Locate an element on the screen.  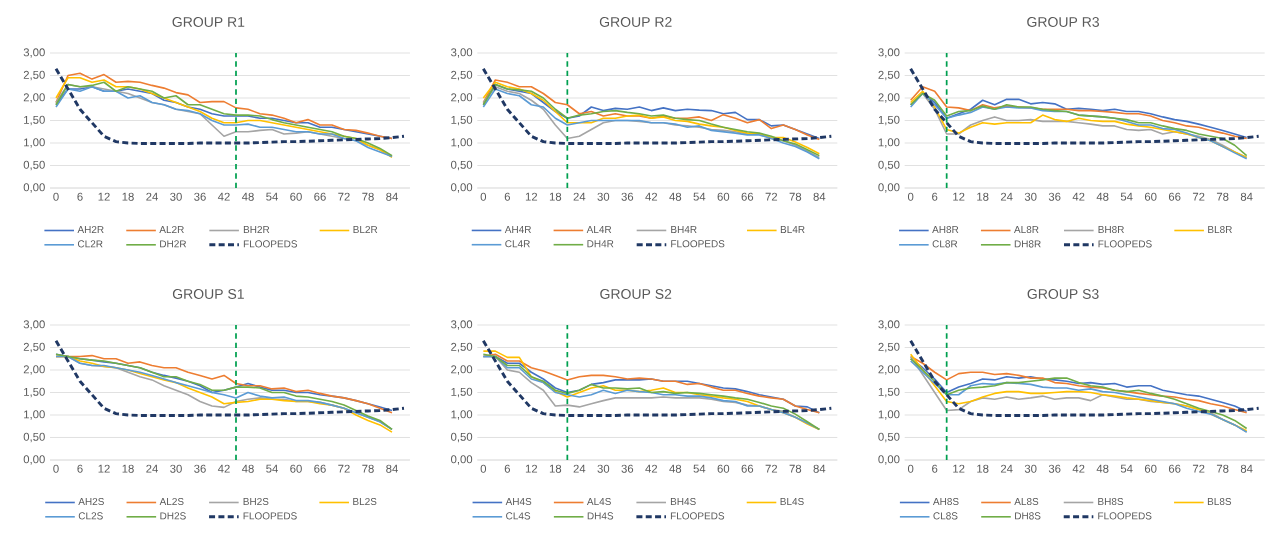
legend-label: BH2R is located at coordinates (256, 229).